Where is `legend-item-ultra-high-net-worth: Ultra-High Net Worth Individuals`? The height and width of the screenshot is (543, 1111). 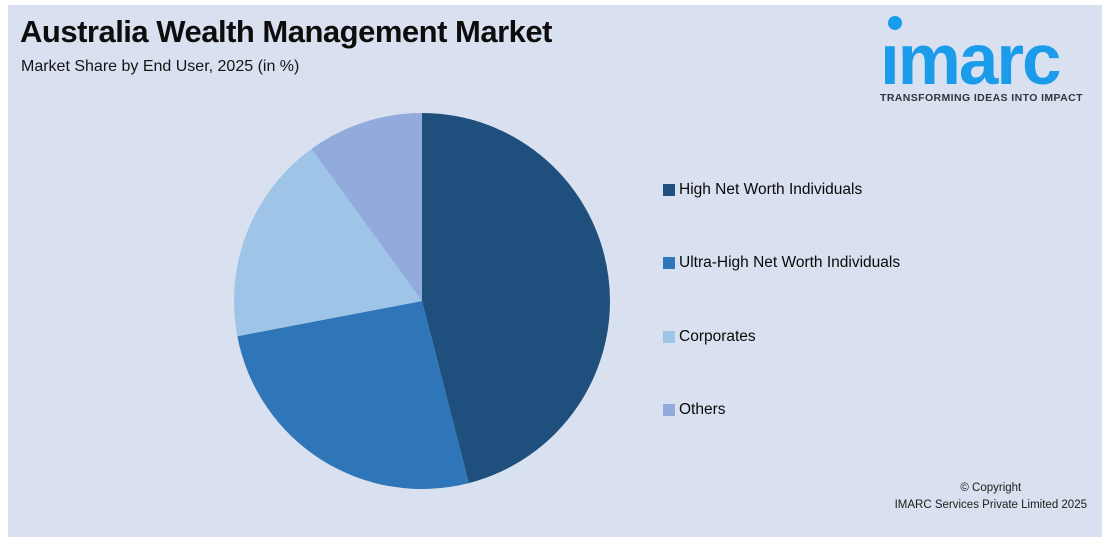 legend-item-ultra-high-net-worth: Ultra-High Net Worth Individuals is located at coordinates (781, 263).